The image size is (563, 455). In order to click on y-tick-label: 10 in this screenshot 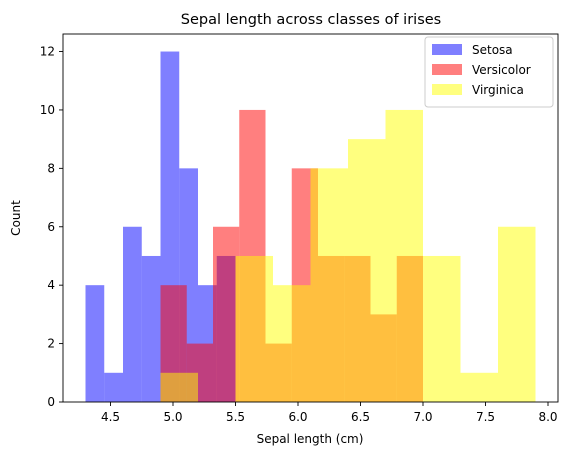, I will do `click(47, 110)`.